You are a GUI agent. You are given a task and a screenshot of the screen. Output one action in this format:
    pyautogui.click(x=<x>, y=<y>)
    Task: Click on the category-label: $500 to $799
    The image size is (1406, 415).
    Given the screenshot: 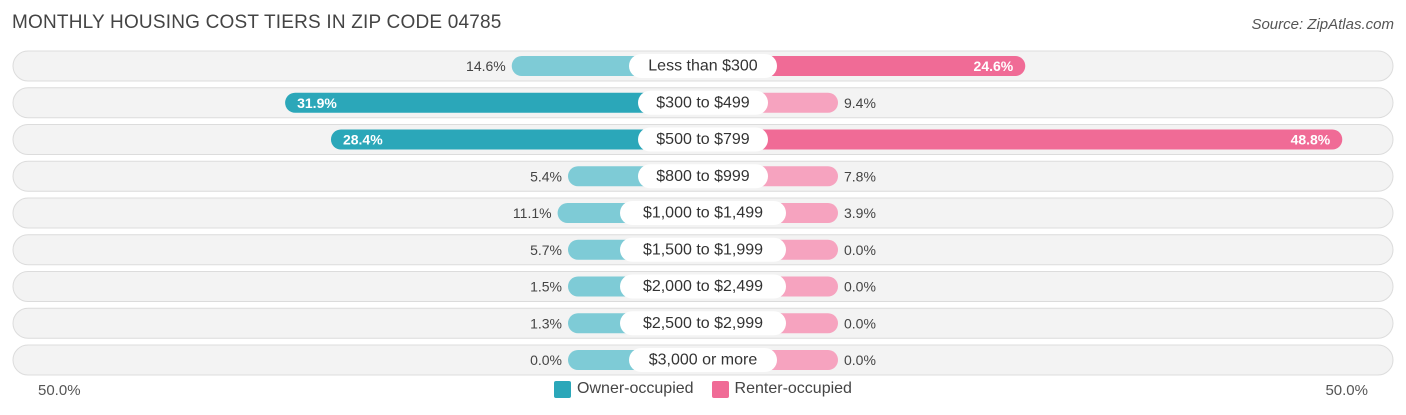 What is the action you would take?
    pyautogui.click(x=703, y=139)
    